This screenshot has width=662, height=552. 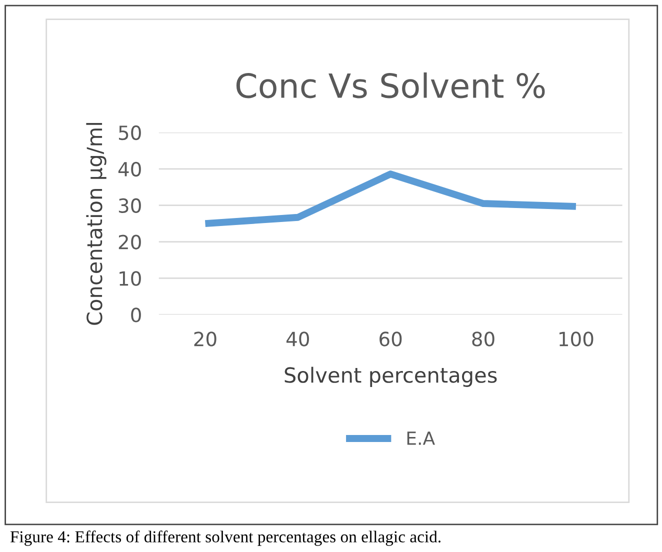 What do you see at coordinates (483, 339) in the screenshot?
I see `x-tick-label: 80` at bounding box center [483, 339].